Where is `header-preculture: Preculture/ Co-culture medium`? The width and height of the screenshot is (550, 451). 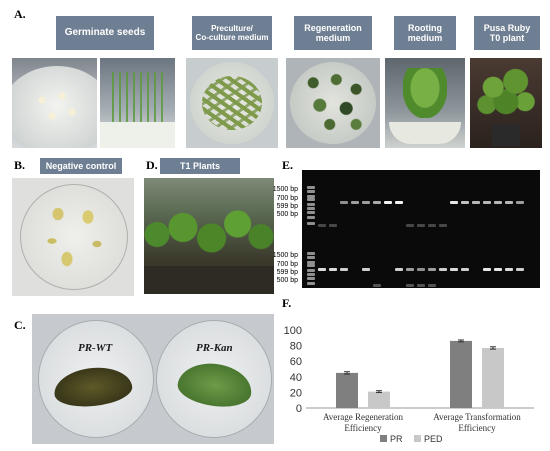
header-preculture: Preculture/ Co-culture medium is located at coordinates (232, 33).